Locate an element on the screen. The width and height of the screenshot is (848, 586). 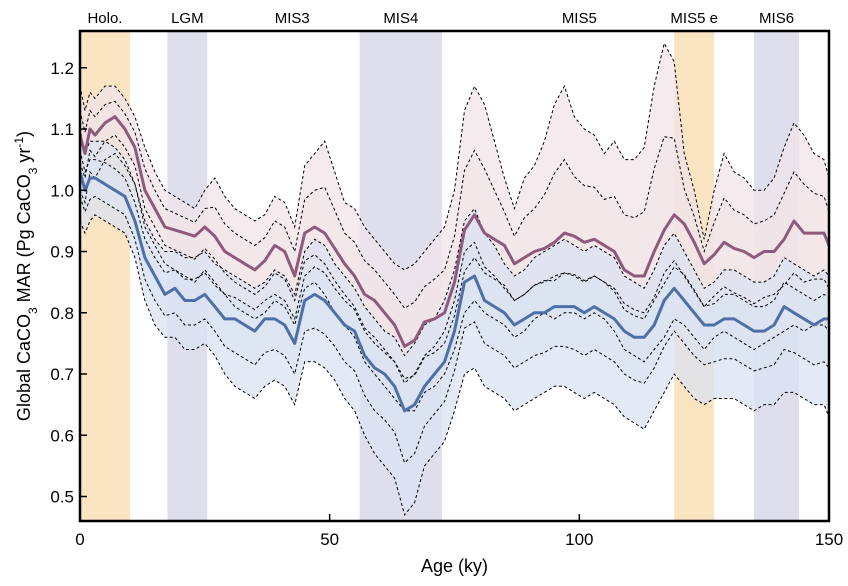
x-tick-label-0: 0 is located at coordinates (79, 539).